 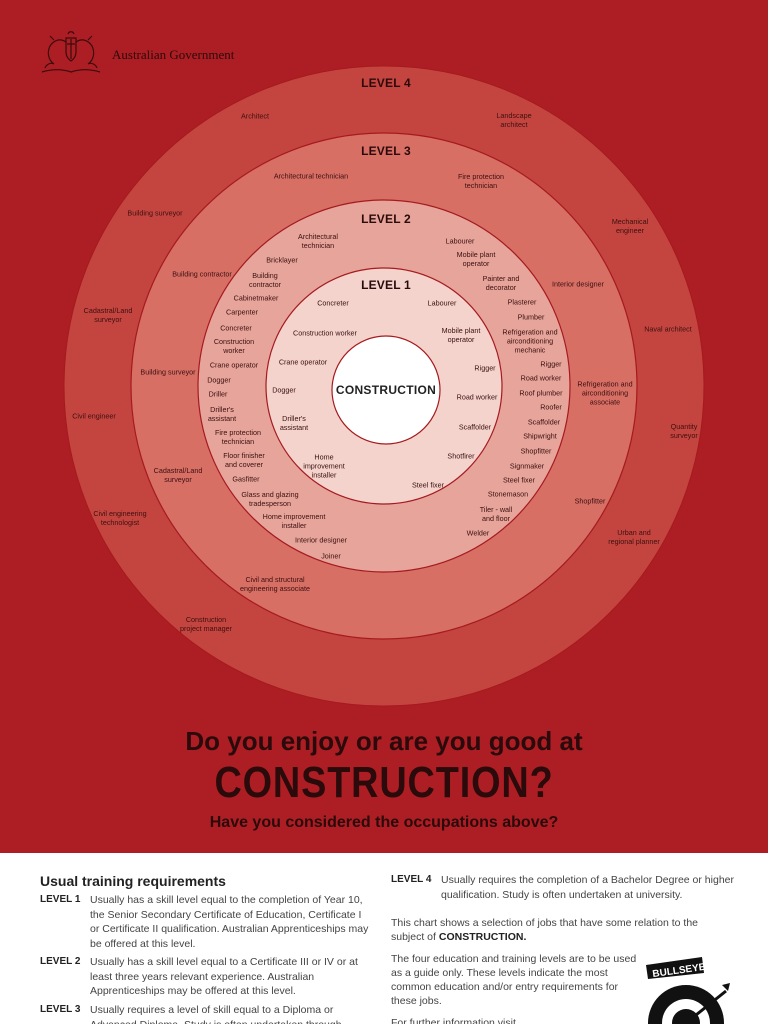 What do you see at coordinates (514, 120) in the screenshot?
I see `occupation-l4: Landscape architect` at bounding box center [514, 120].